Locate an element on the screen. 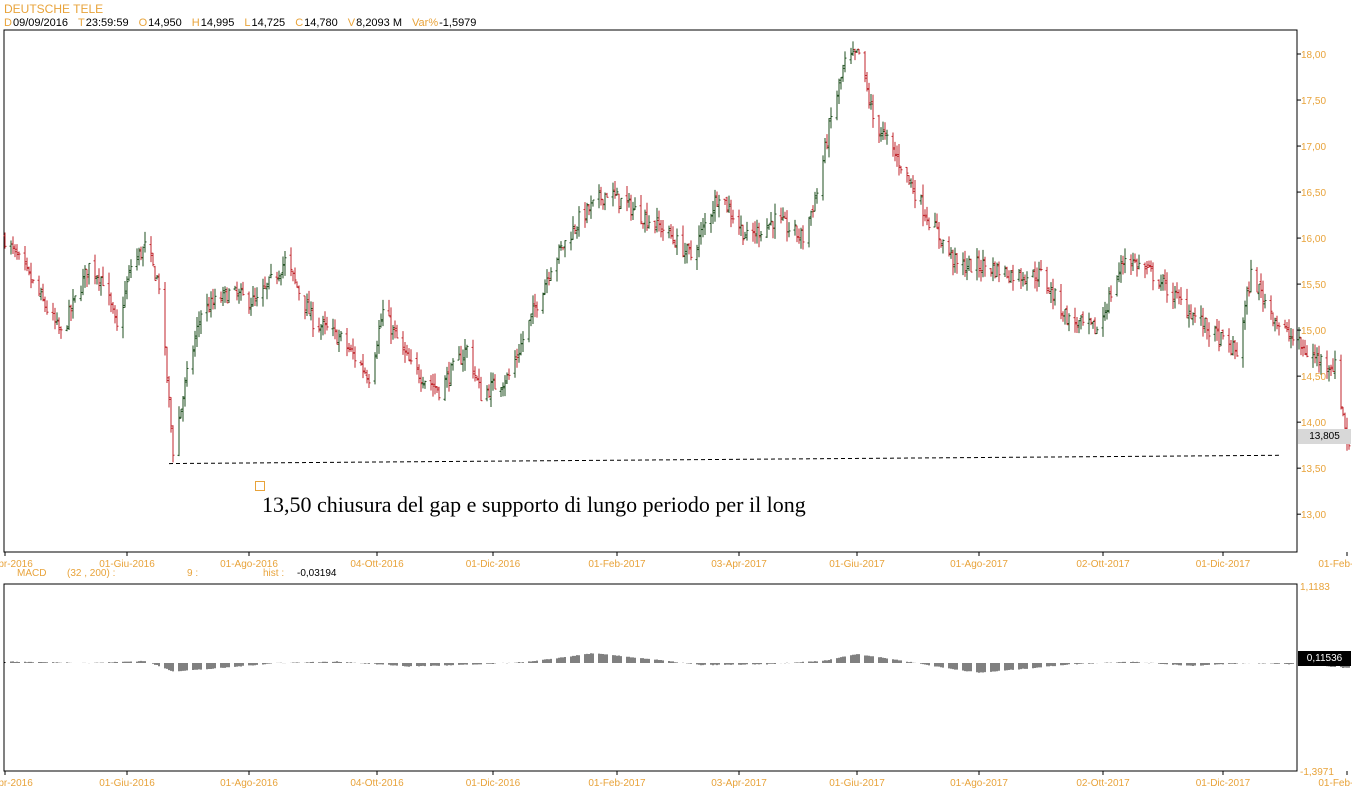  price-y-tick-label: 16,50 is located at coordinates (1313, 193).